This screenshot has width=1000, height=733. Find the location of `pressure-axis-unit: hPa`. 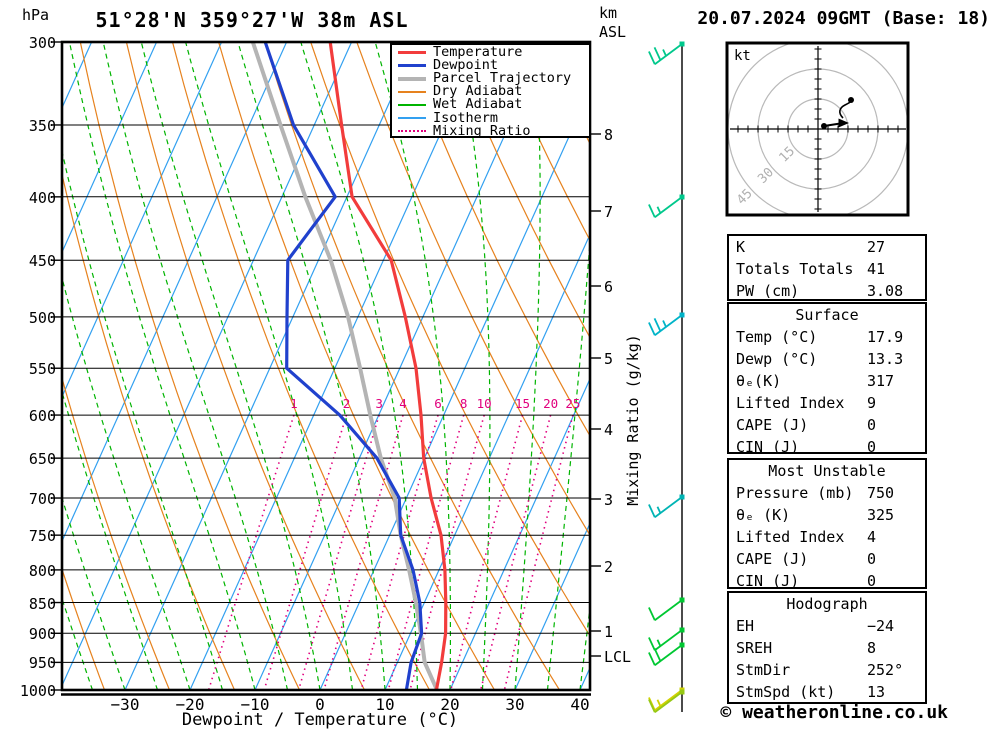

pressure-axis-unit: hPa is located at coordinates (36, 15).